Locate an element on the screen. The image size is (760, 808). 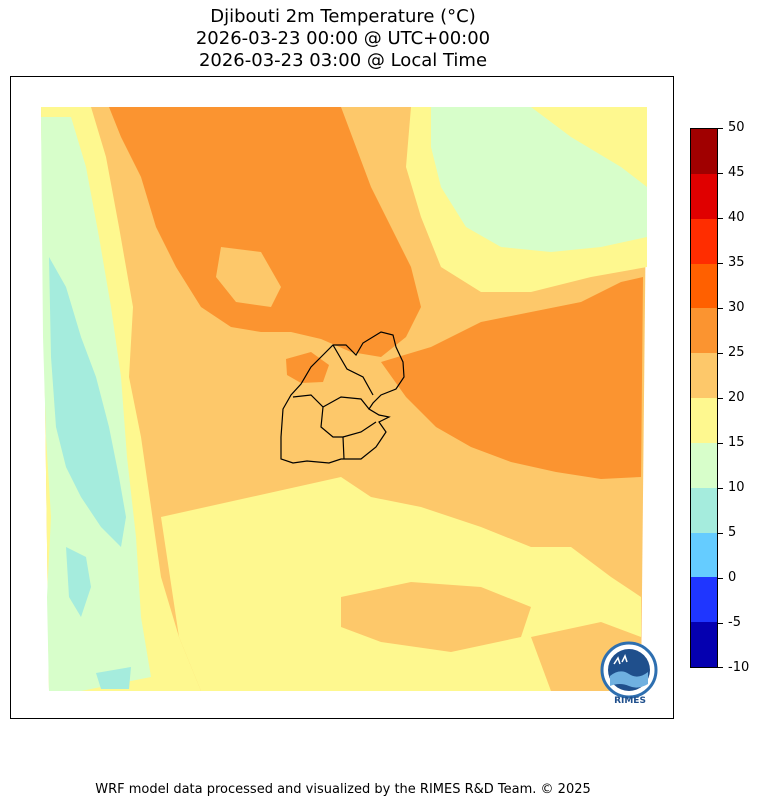
djibouti-border is located at coordinates (342, 397).